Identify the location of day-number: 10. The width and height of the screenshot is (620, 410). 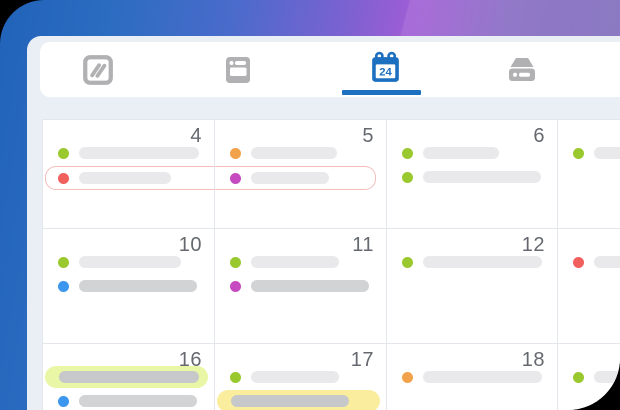
(190, 245).